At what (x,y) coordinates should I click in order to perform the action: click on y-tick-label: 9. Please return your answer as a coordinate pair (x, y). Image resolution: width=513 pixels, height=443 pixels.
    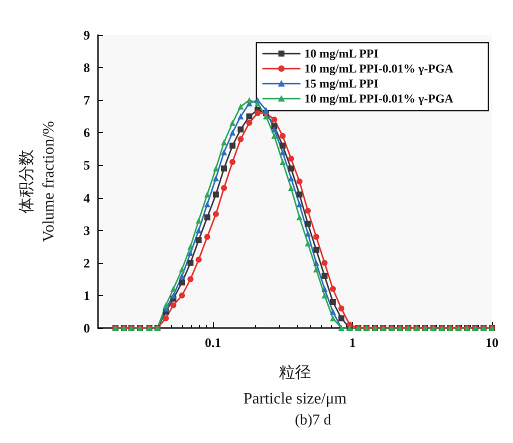
    Looking at the image, I should click on (87, 35).